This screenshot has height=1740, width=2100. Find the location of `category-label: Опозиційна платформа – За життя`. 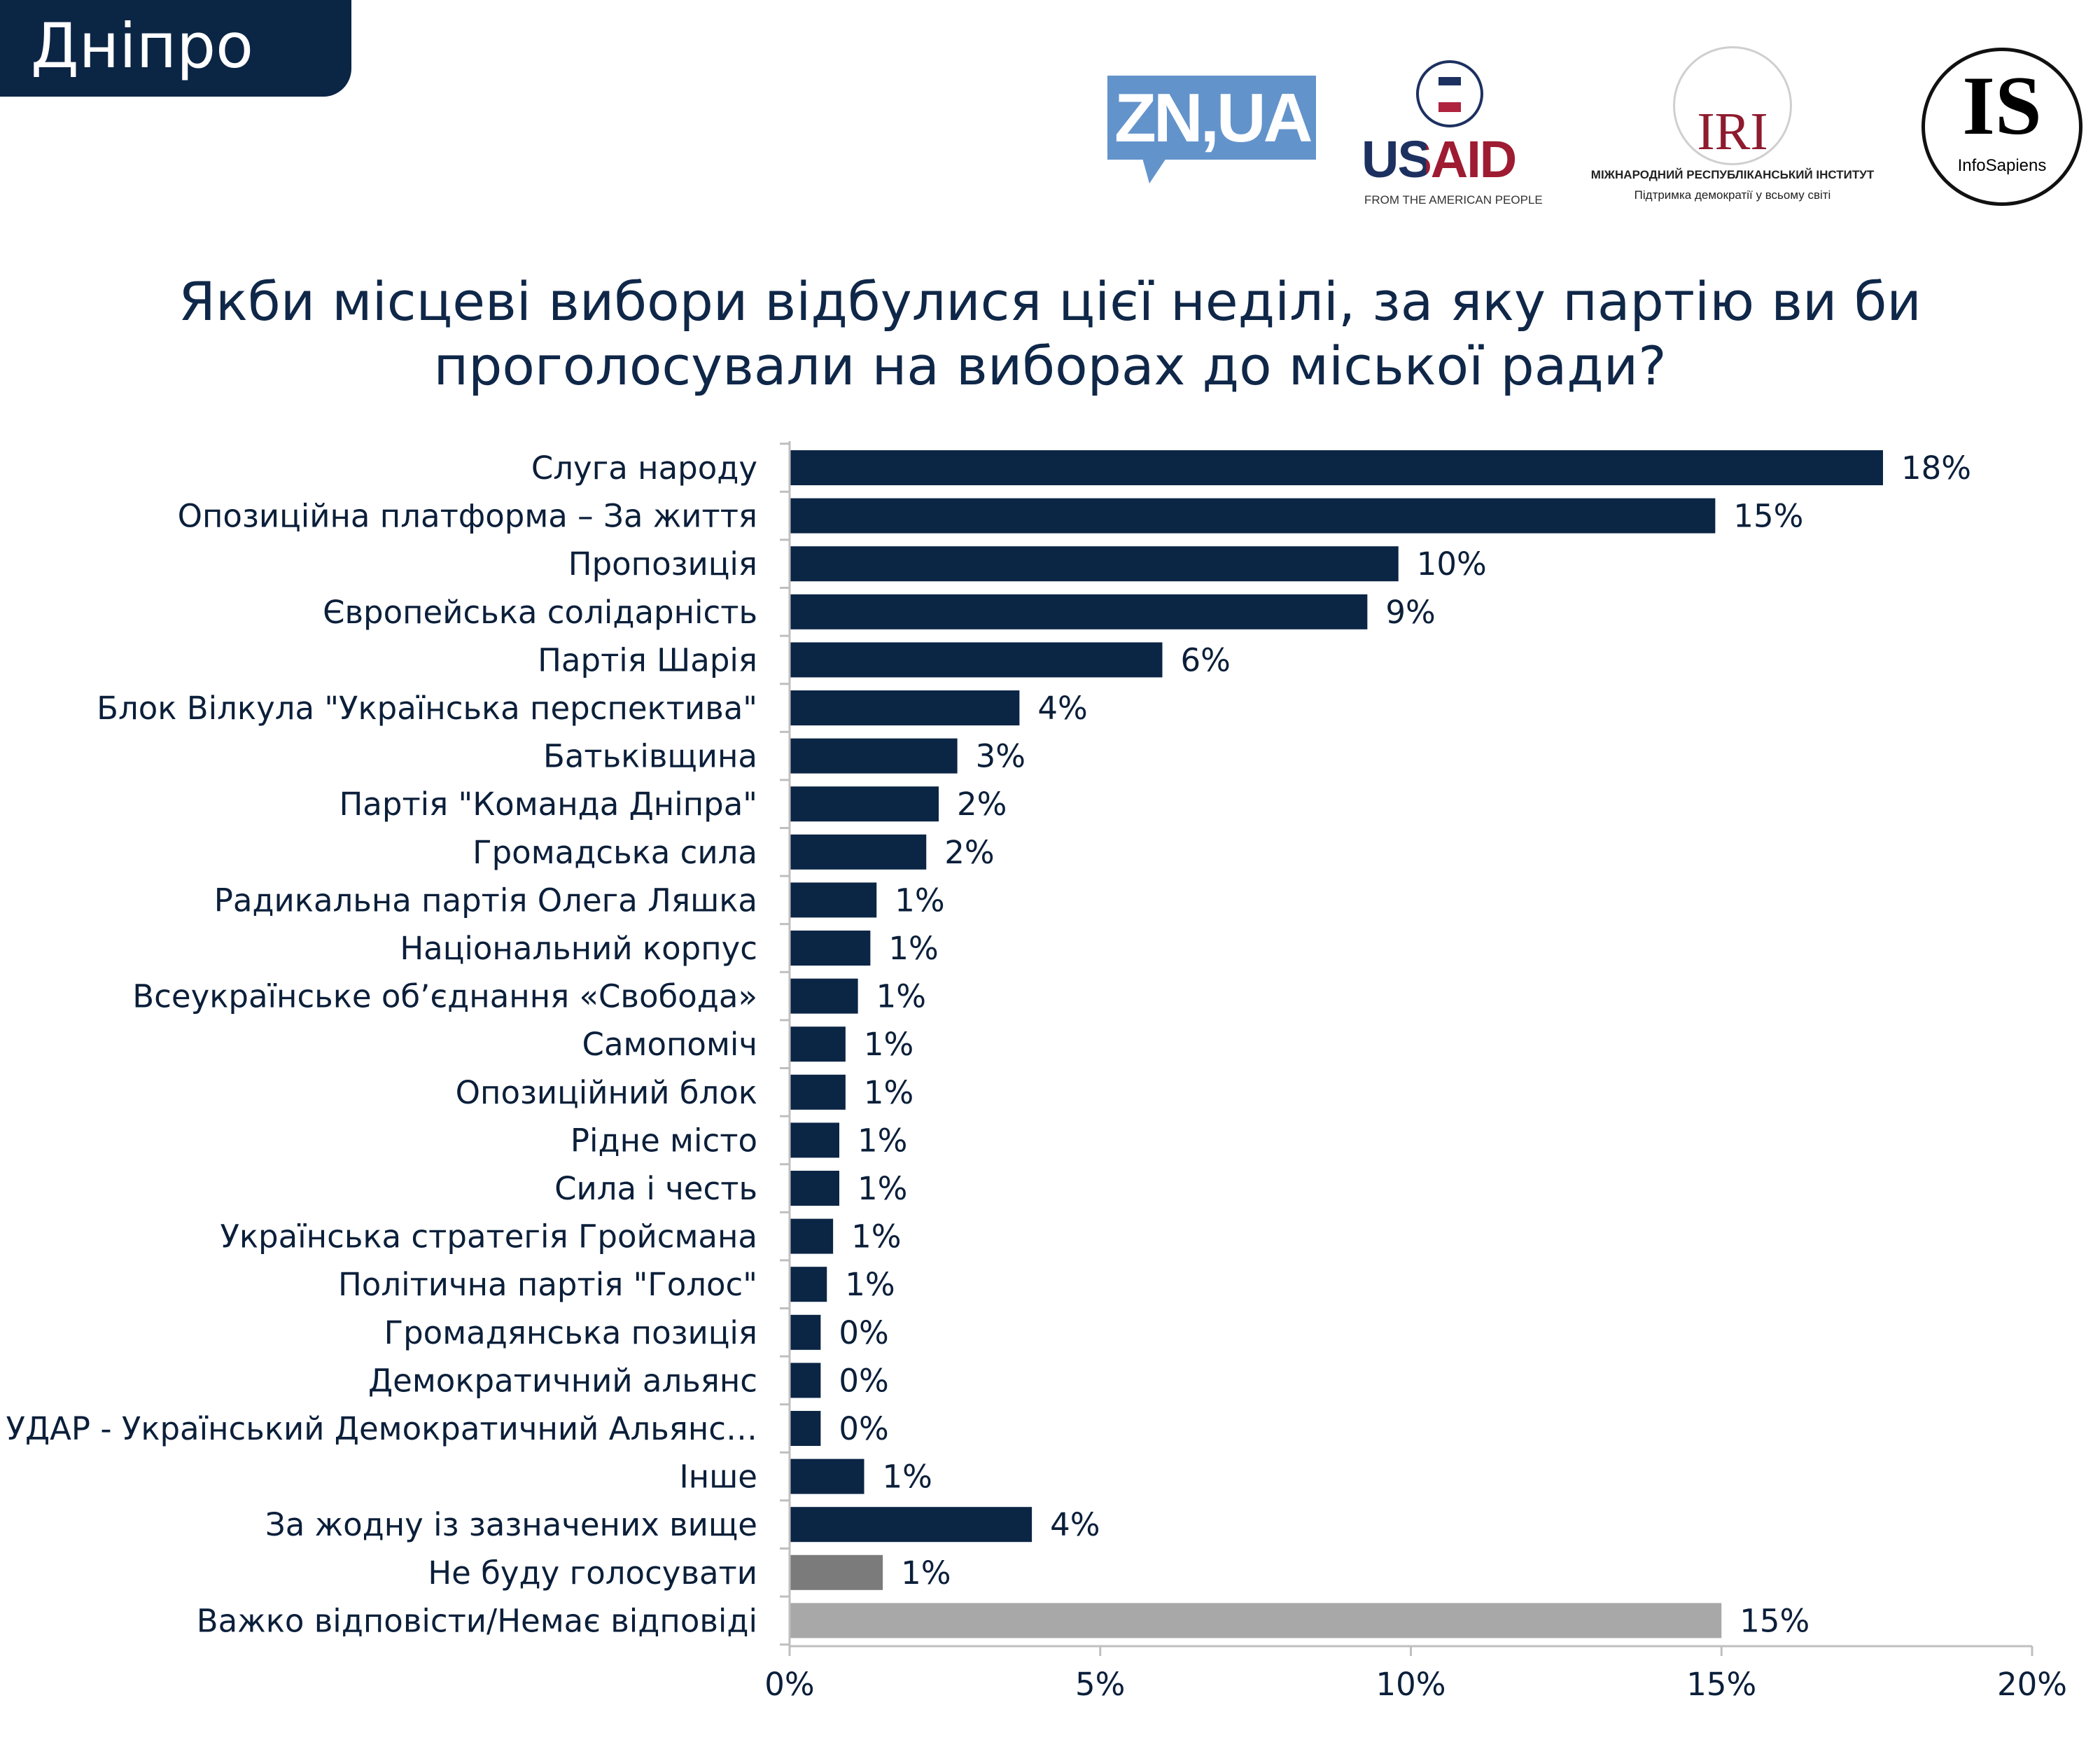

category-label: Опозиційна платформа – За життя is located at coordinates (467, 516).